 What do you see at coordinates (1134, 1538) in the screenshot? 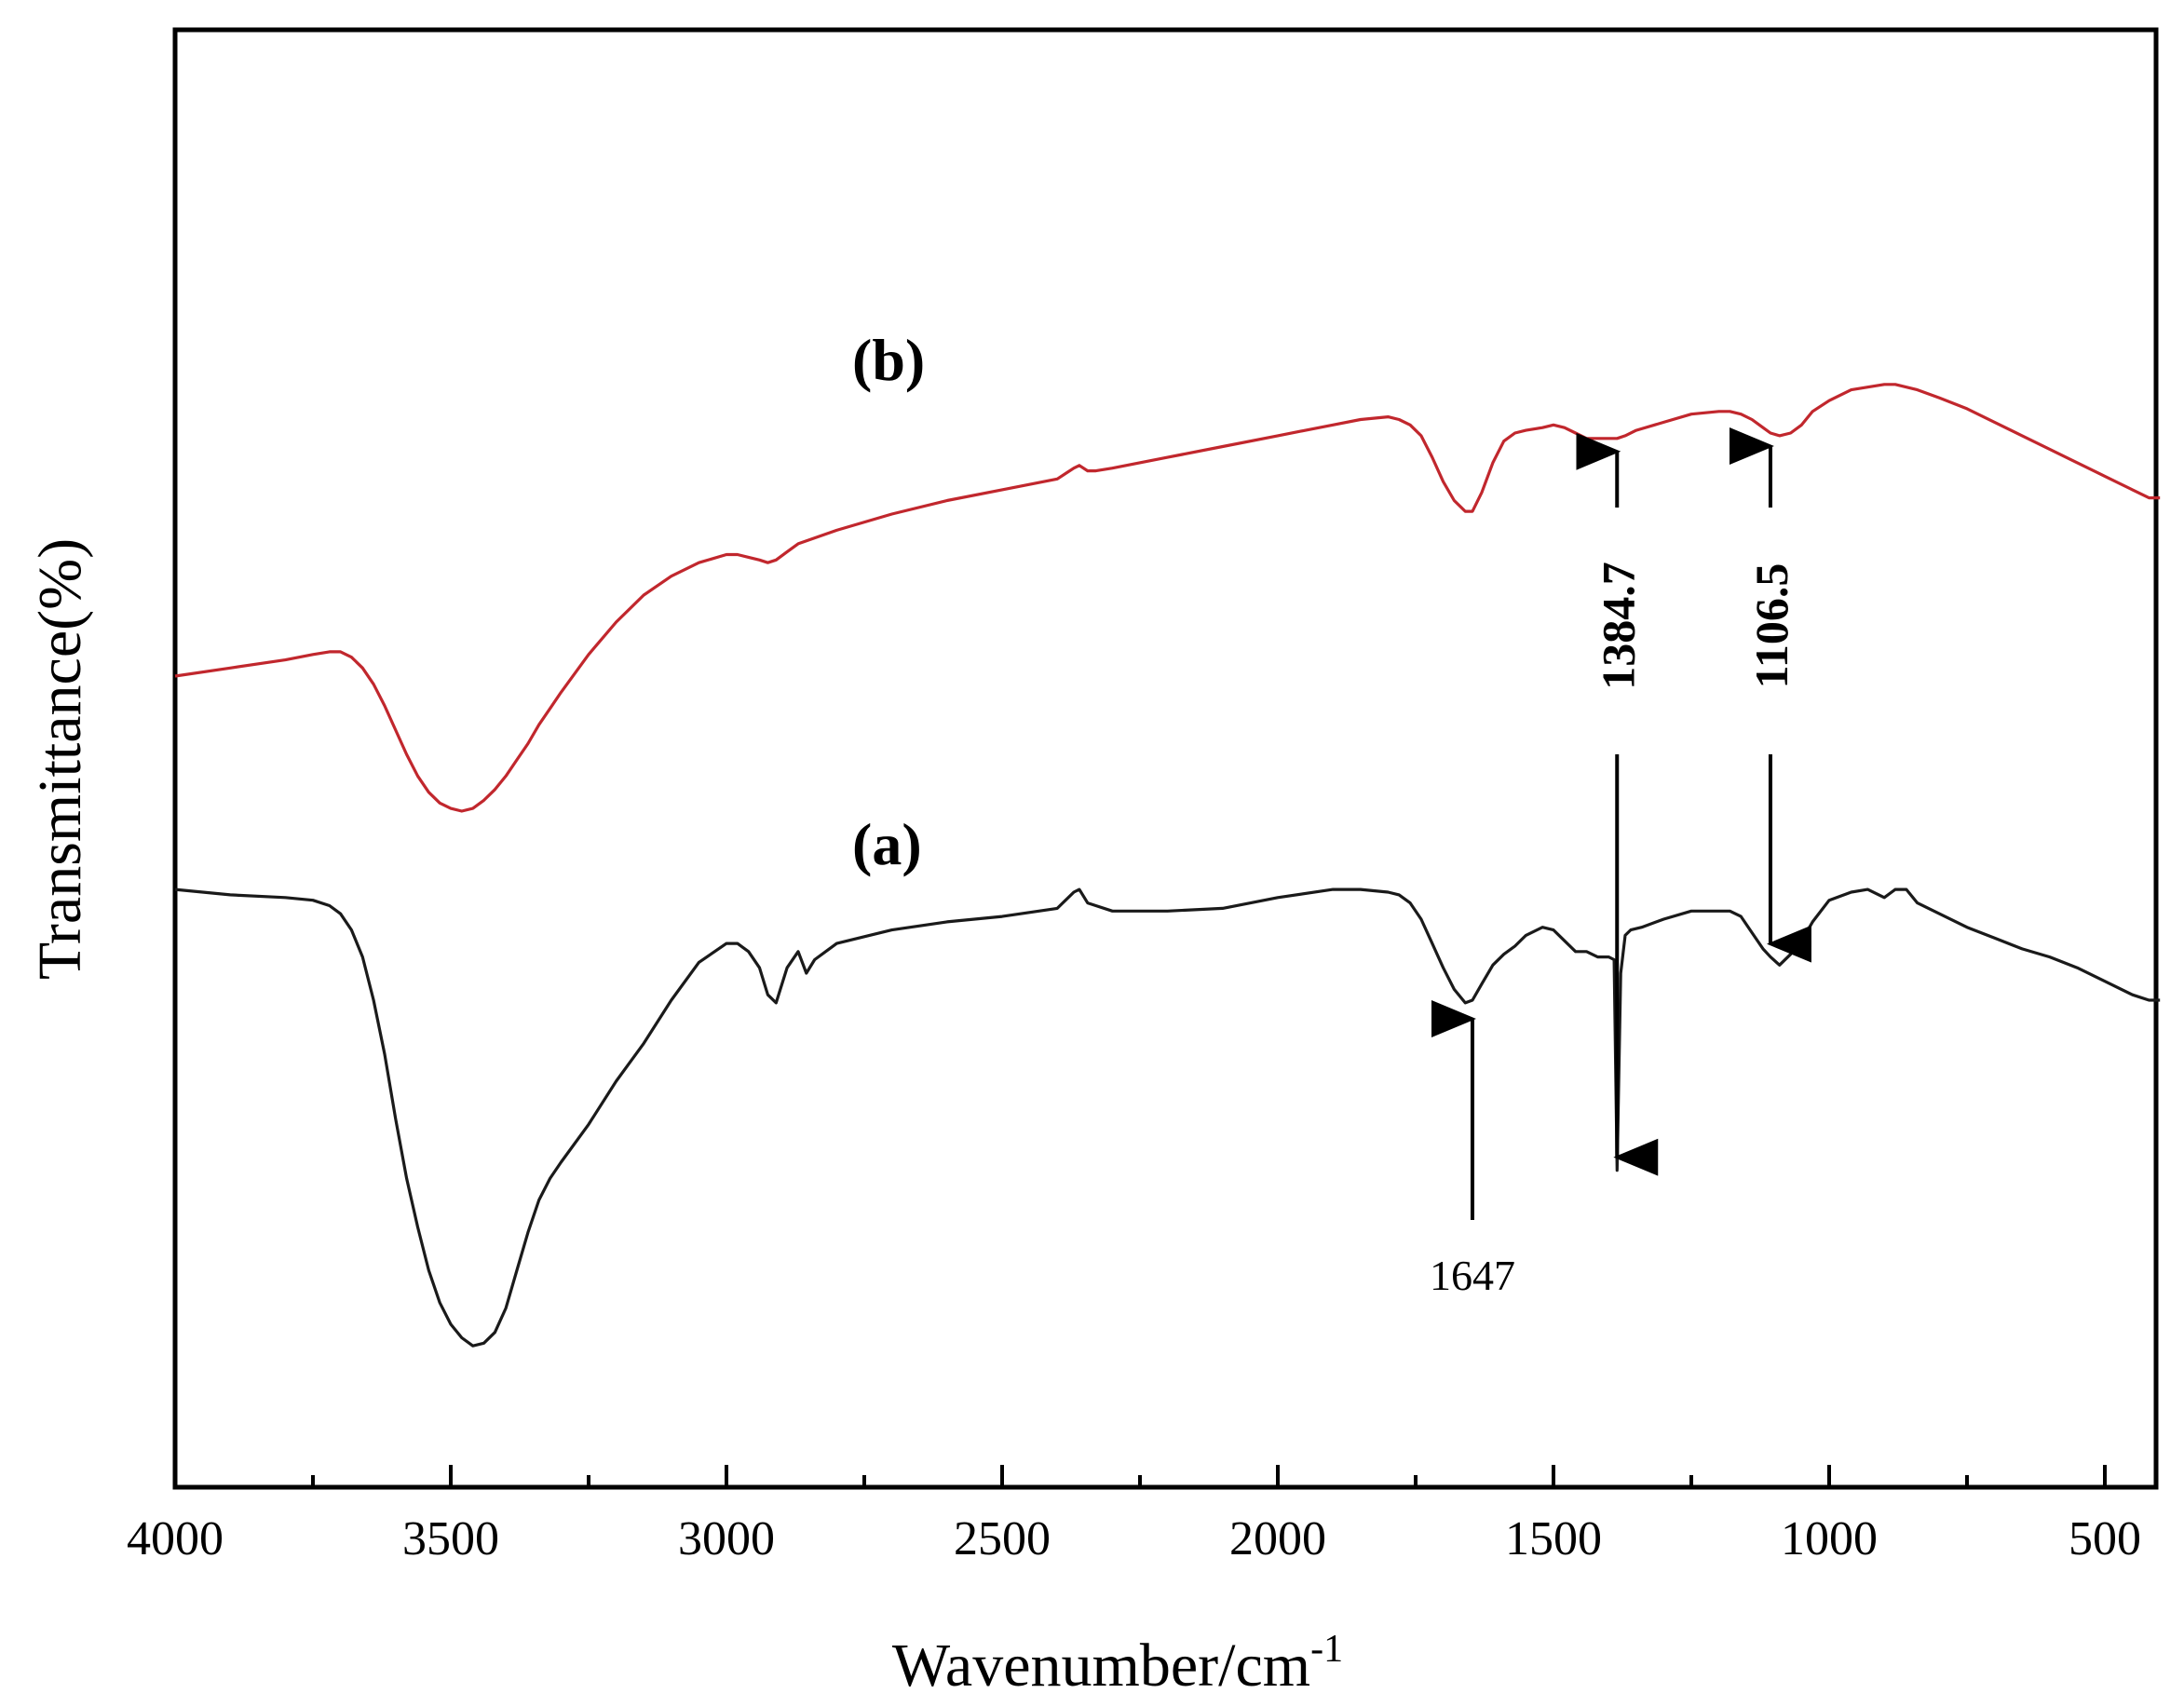
I see `x-axis-tick-labels: 4000 3500 3000 2500 2000 1500 1000 500` at bounding box center [1134, 1538].